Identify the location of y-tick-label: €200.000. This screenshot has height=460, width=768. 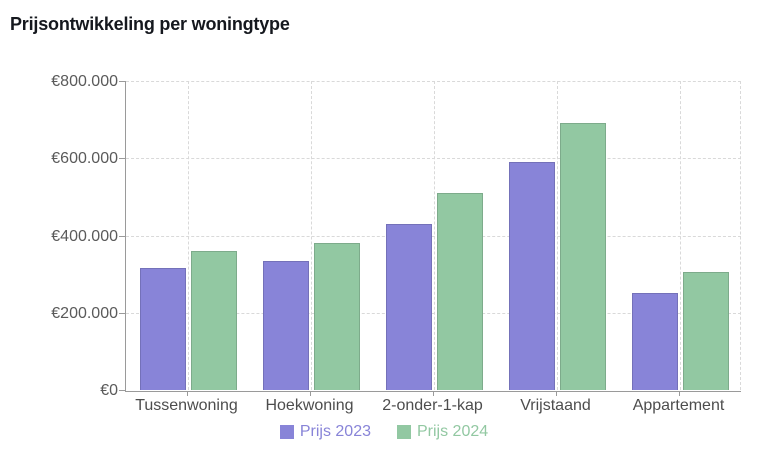
(84, 313).